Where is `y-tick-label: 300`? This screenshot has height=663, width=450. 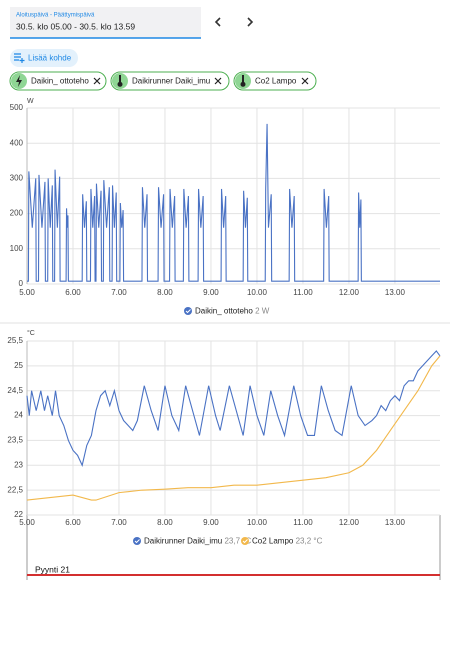
y-tick-label: 300 is located at coordinates (17, 178).